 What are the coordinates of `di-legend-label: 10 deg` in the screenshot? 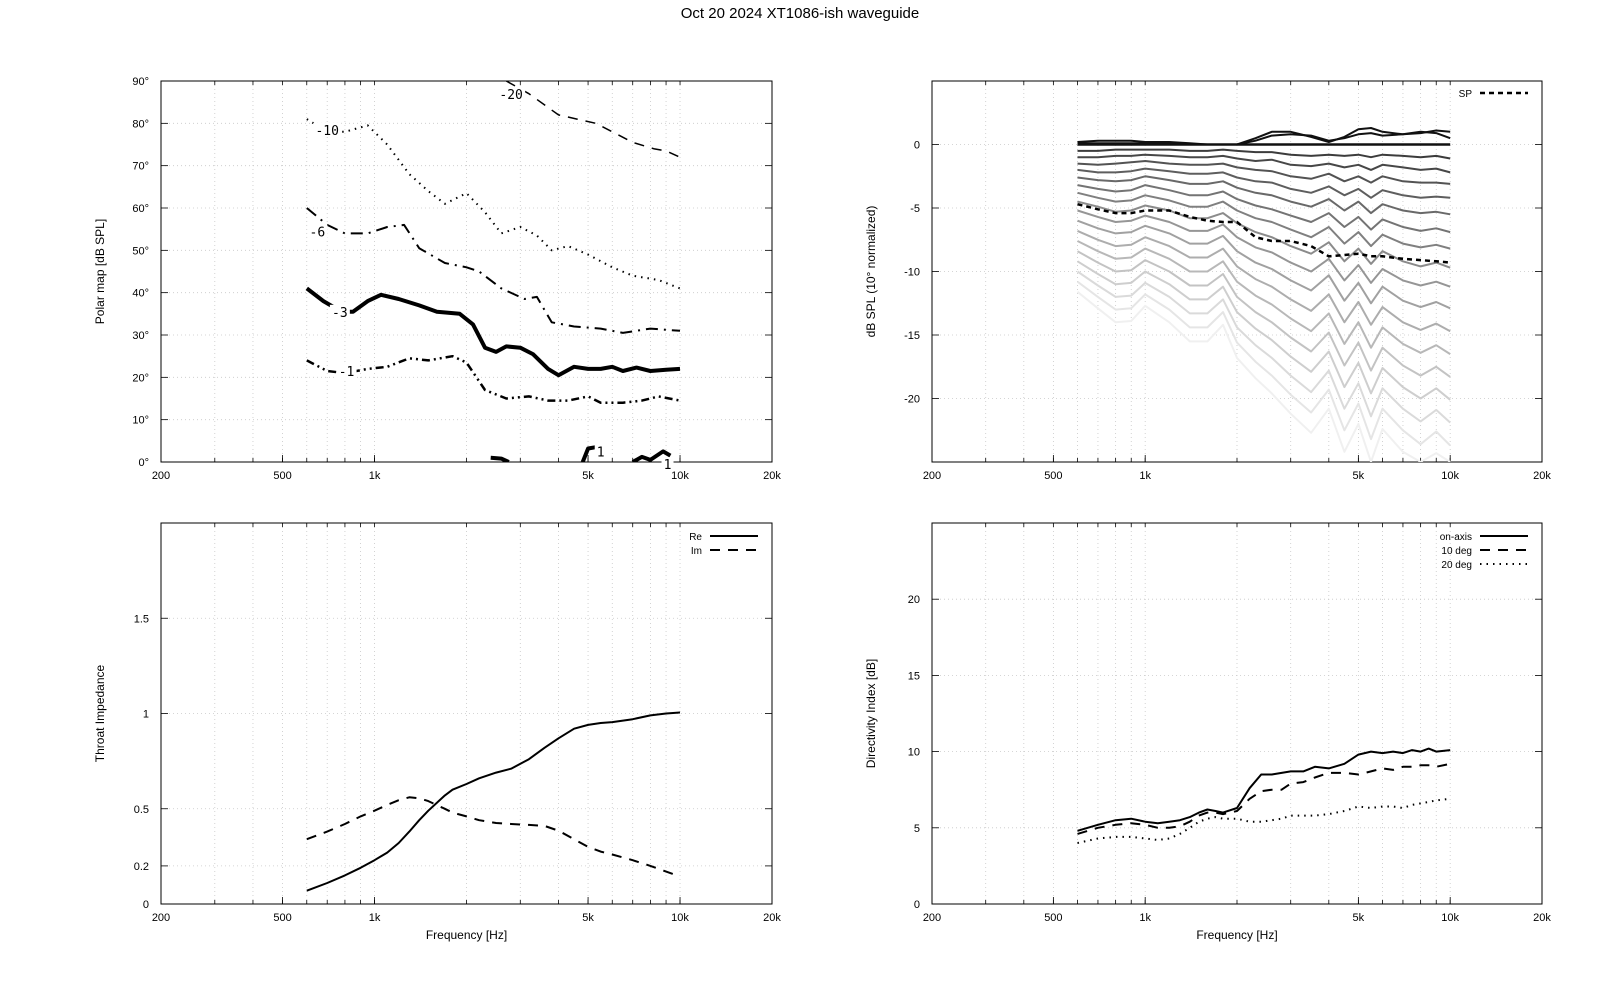 It's located at (1456, 551).